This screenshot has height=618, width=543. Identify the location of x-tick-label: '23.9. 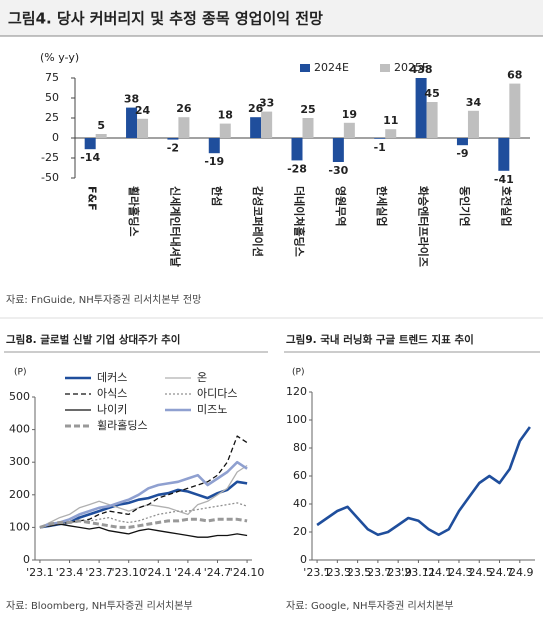
(398, 572).